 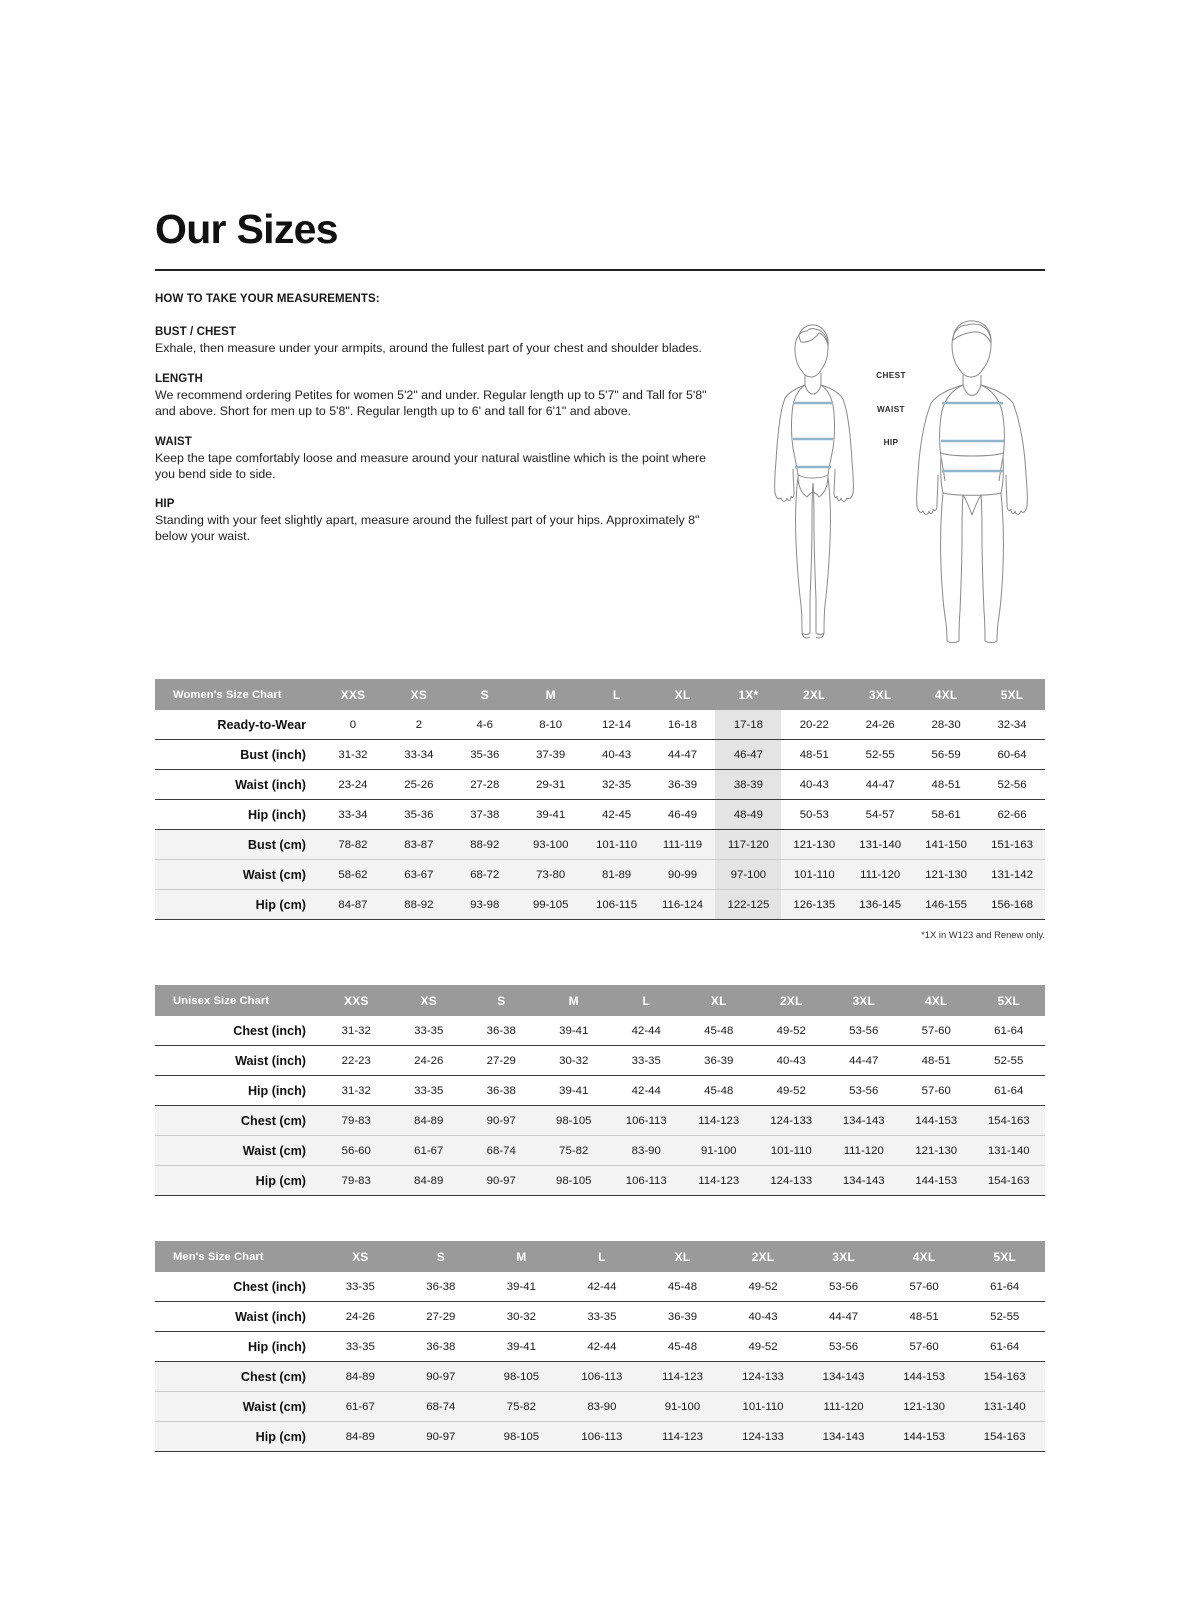 What do you see at coordinates (880, 724) in the screenshot?
I see `measurement-cell: 24-26` at bounding box center [880, 724].